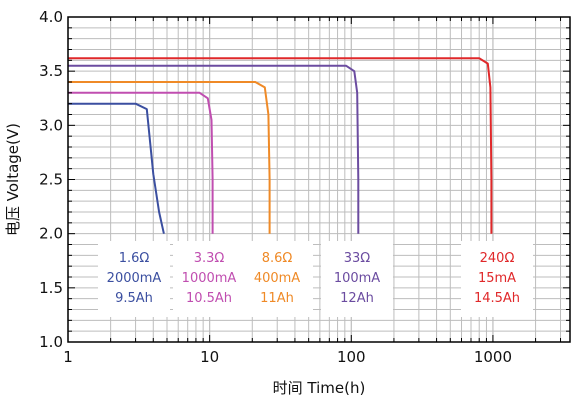  I want to click on y-tick-label: 1.5, so click(51, 288).